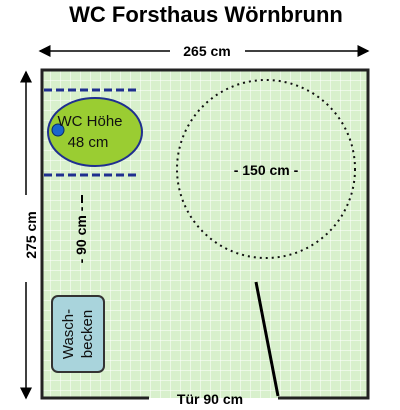 The width and height of the screenshot is (400, 410). I want to click on depth-dimension-label: 275 cm, so click(31, 234).